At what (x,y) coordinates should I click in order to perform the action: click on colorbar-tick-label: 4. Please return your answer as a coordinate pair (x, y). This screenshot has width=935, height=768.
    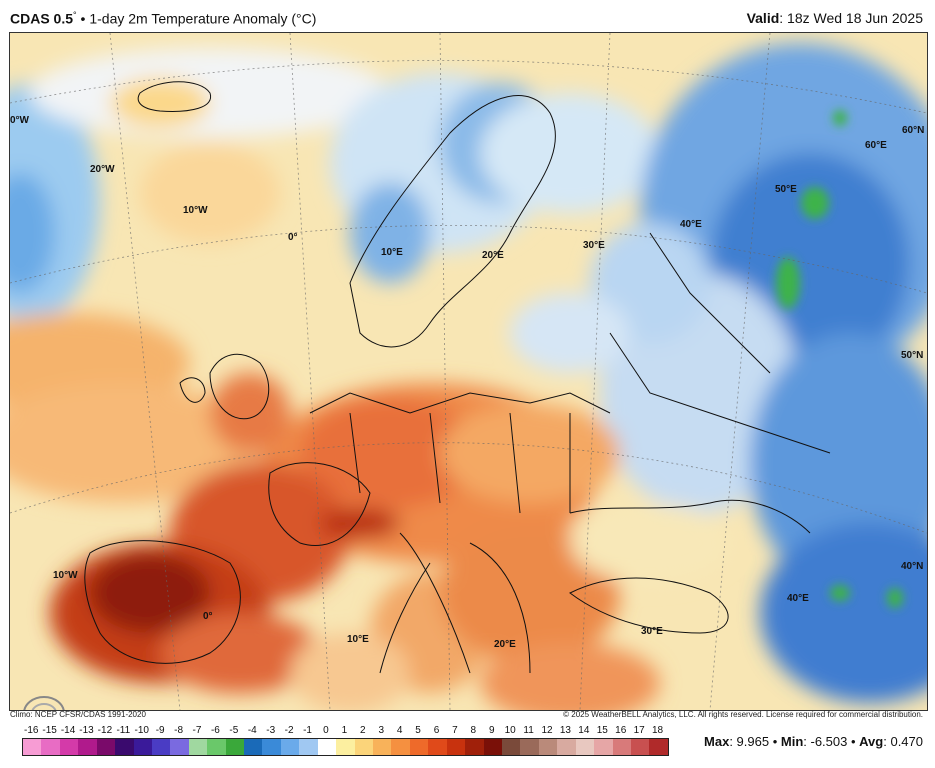
    Looking at the image, I should click on (399, 730).